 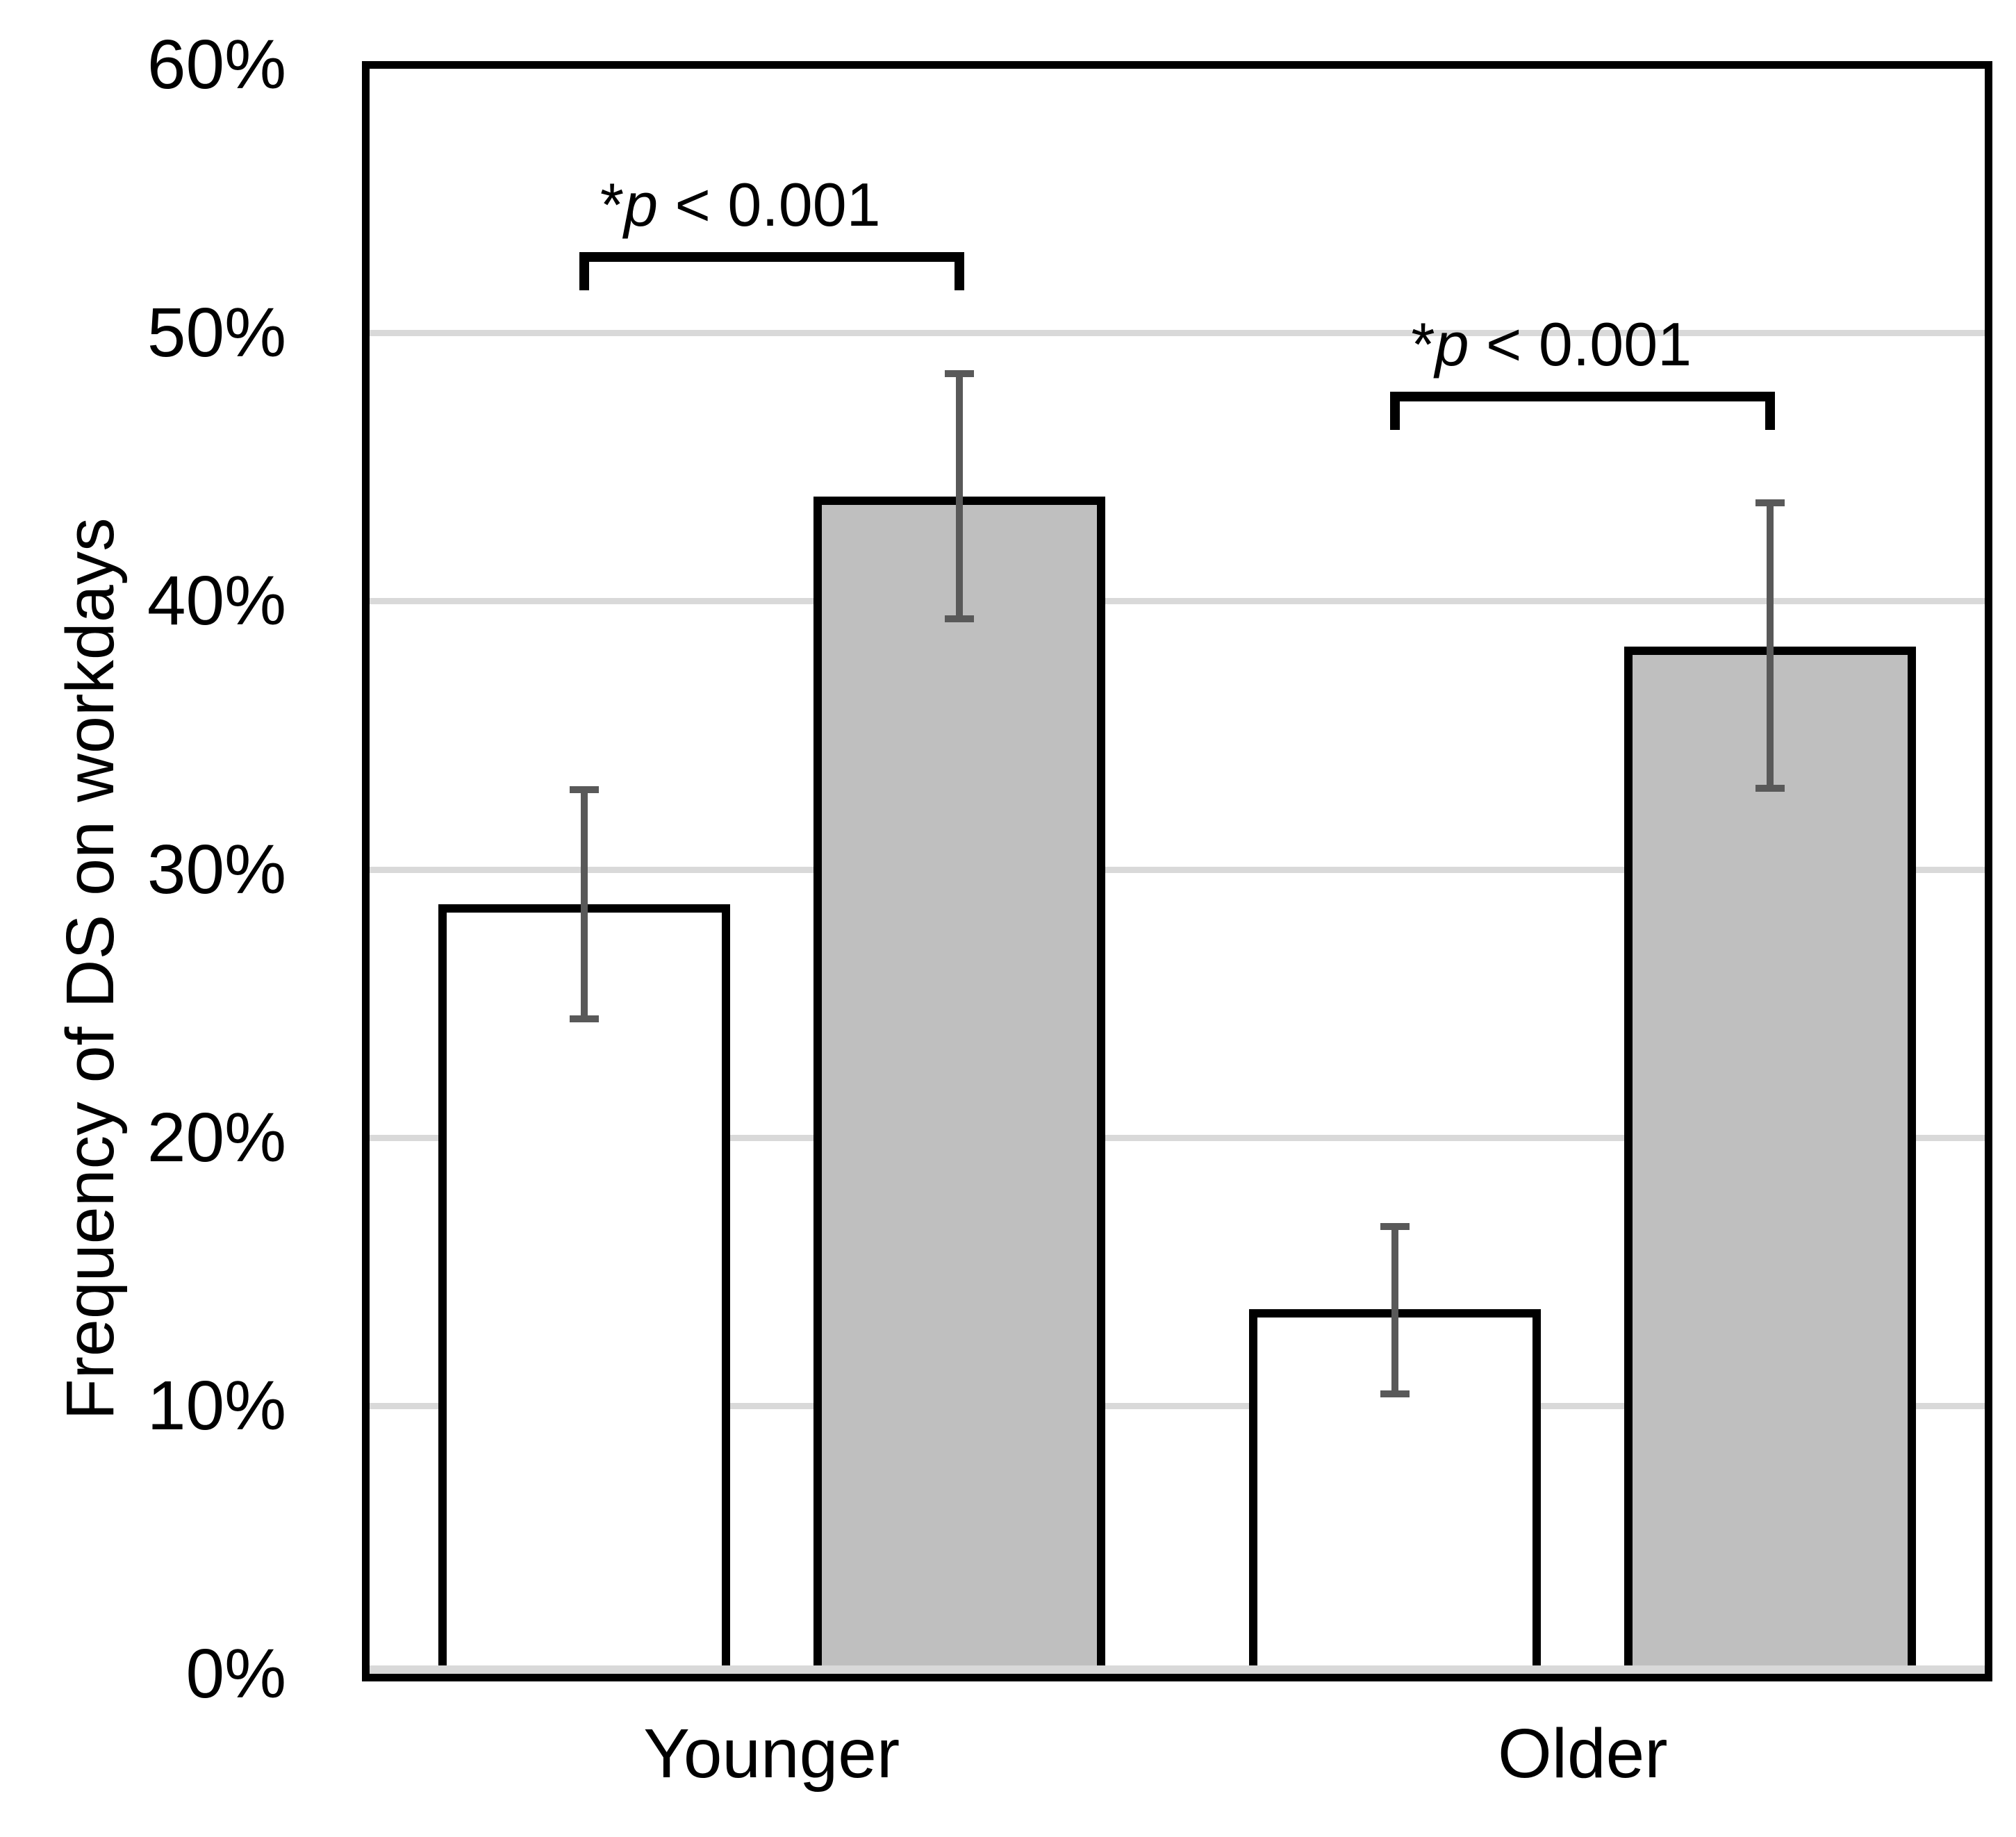 I want to click on significance-label-younger: *p < 0.001, so click(x=740, y=205).